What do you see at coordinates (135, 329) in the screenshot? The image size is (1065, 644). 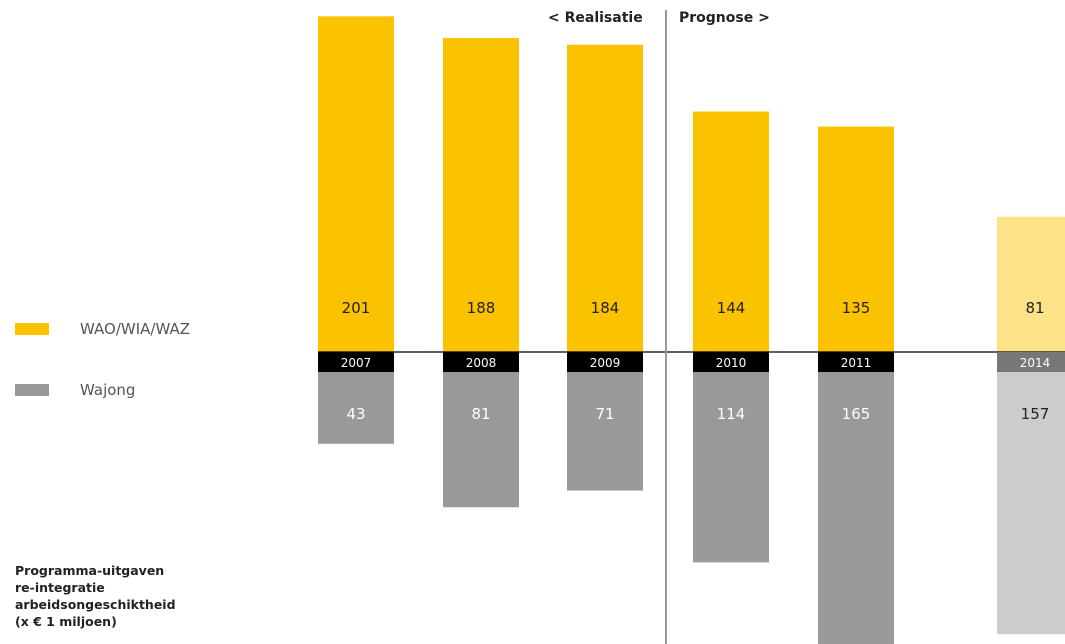 I see `legend-label-wao-wia-waz: WAO/WIA/WAZ` at bounding box center [135, 329].